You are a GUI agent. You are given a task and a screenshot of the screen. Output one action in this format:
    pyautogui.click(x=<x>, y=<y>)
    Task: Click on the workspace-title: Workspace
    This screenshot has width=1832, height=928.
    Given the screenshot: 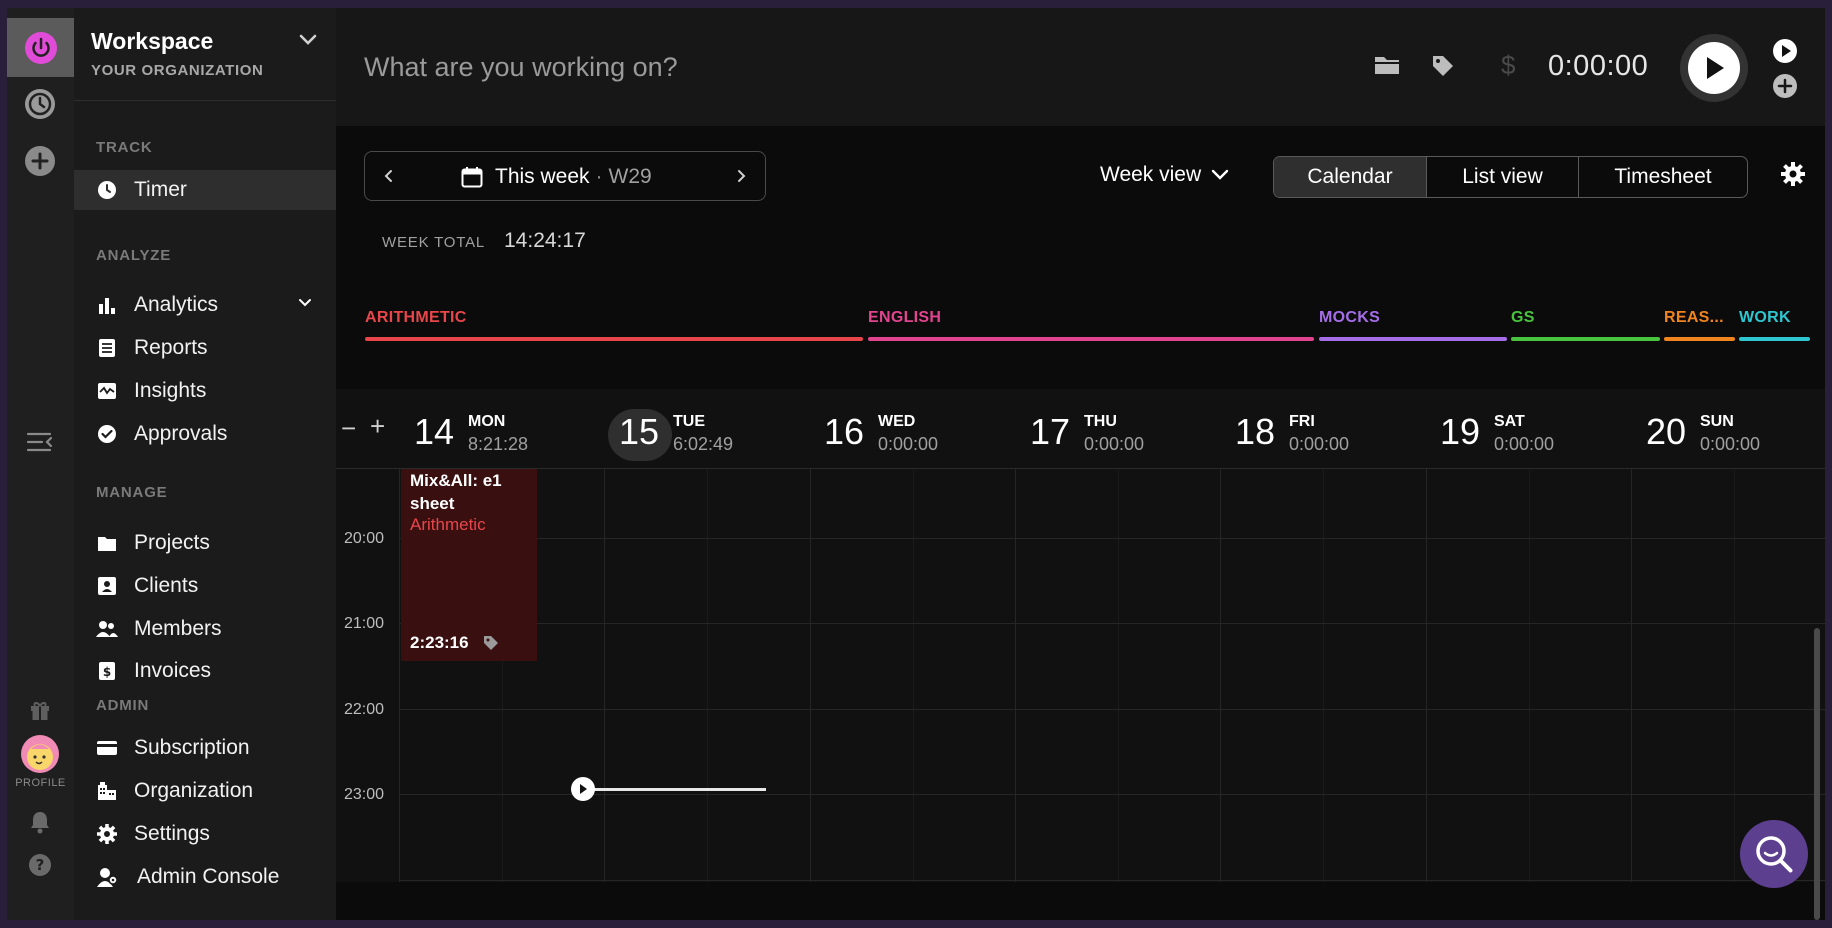 What is the action you would take?
    pyautogui.click(x=152, y=41)
    